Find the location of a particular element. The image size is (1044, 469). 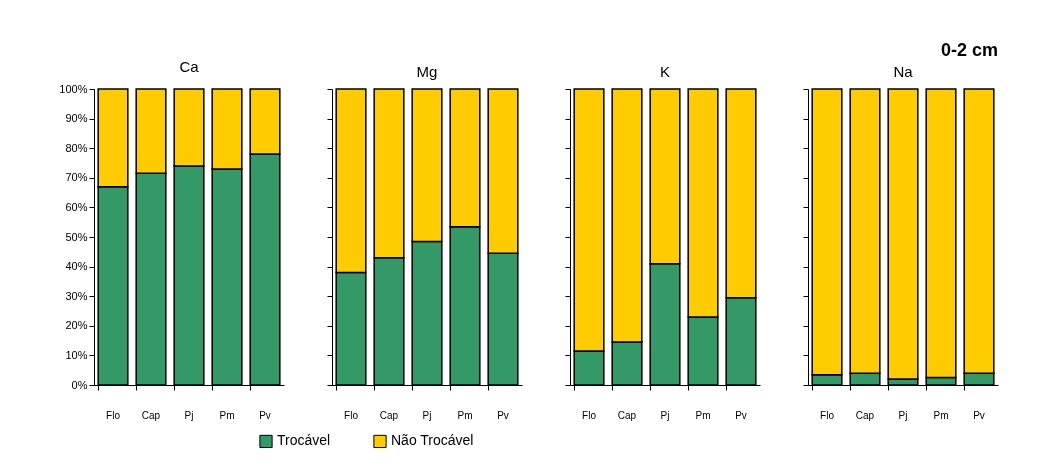

y-tick-label: 100% is located at coordinates (73, 88).